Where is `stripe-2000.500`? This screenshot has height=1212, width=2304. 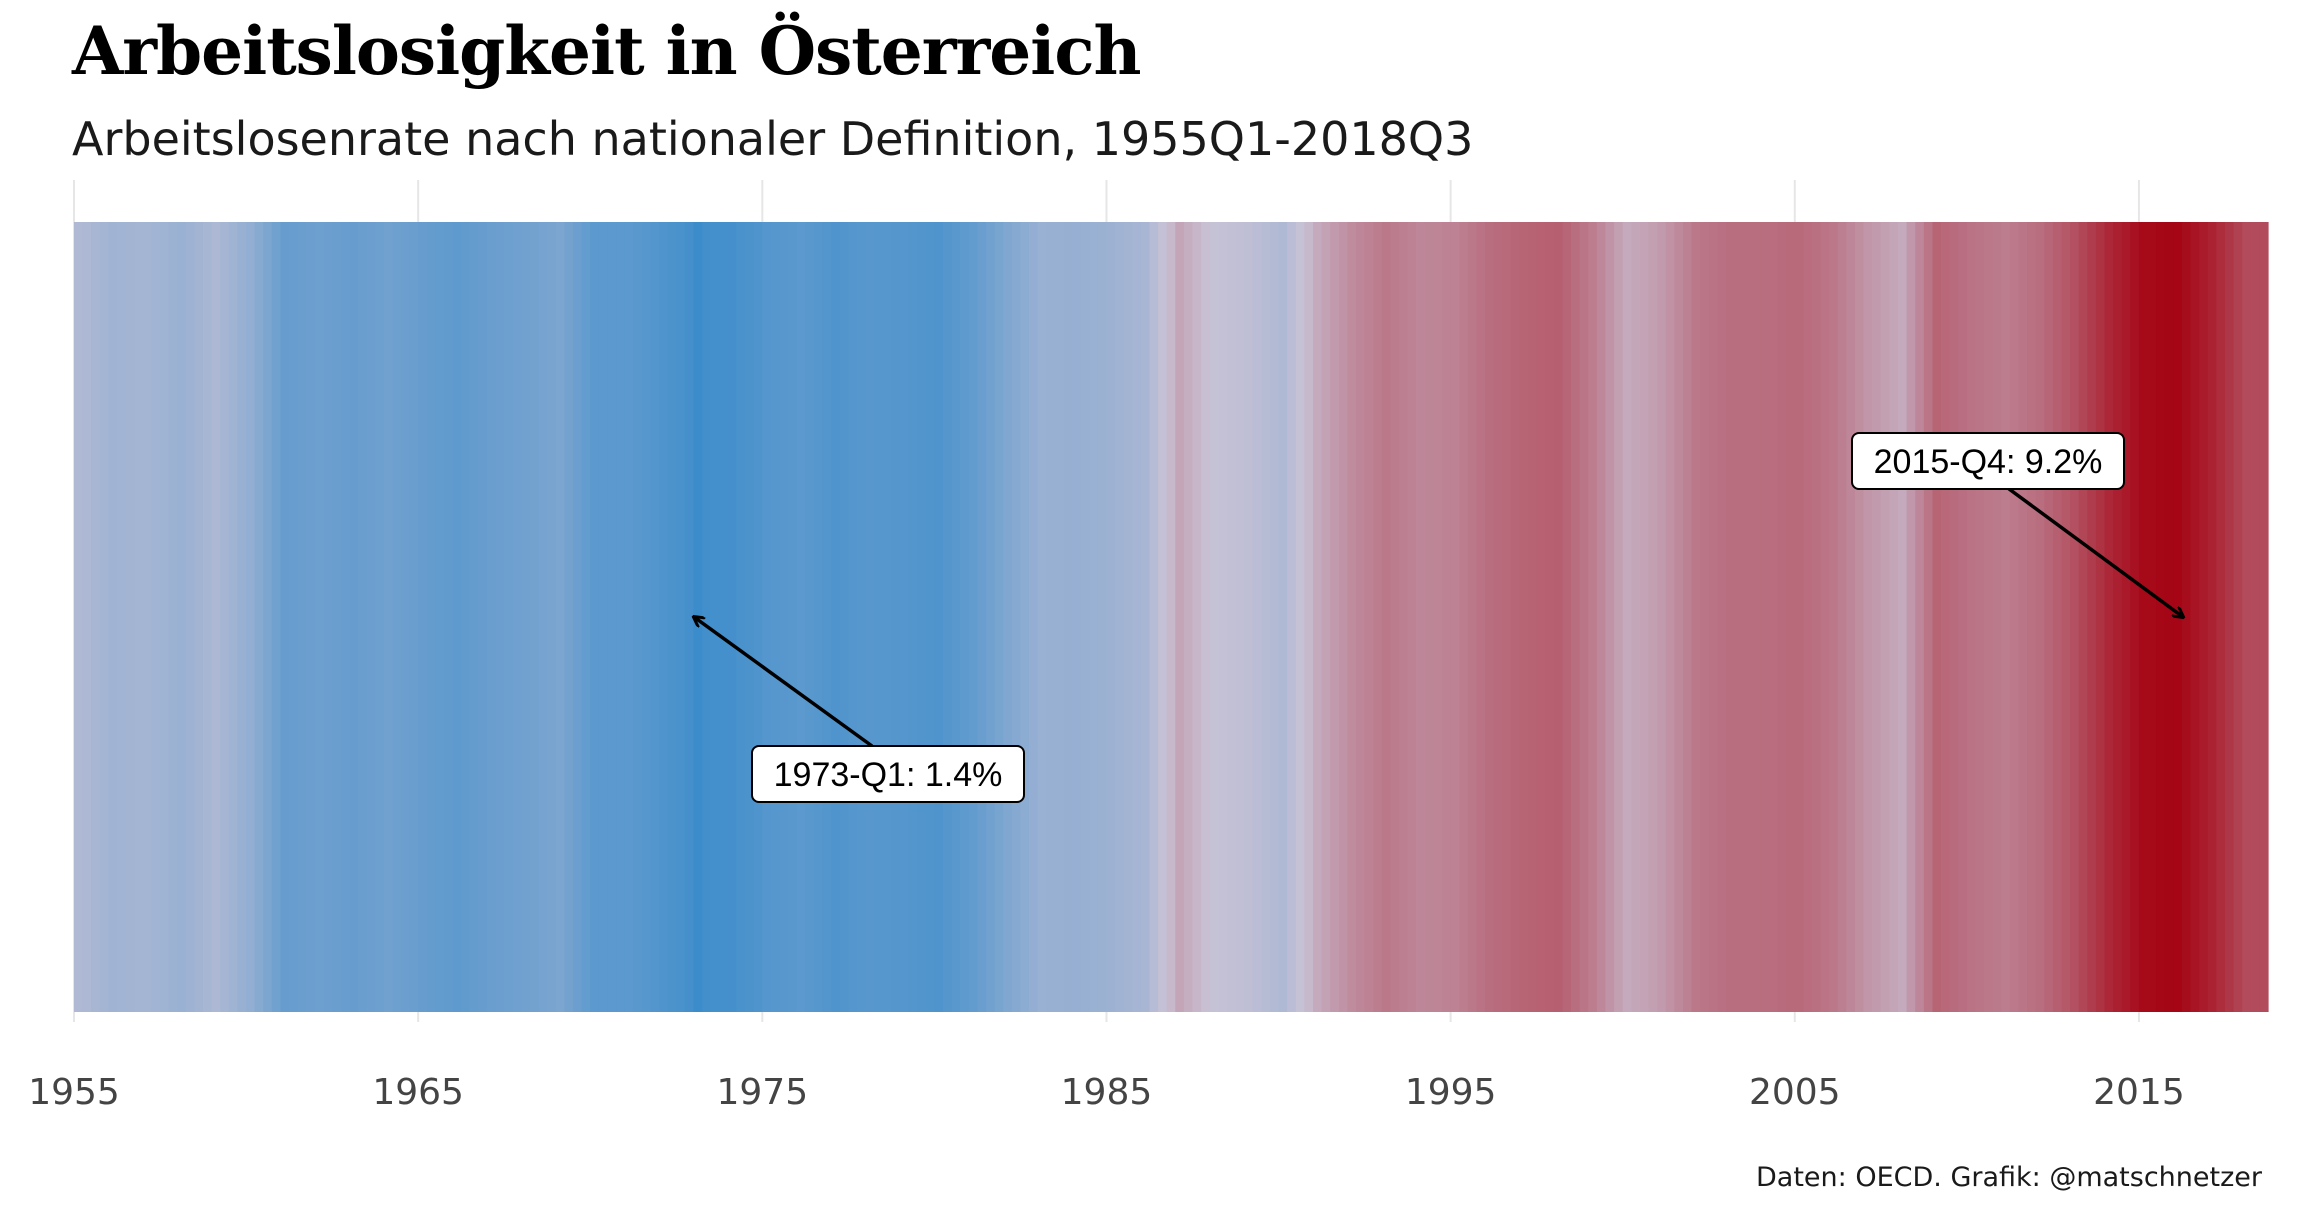
stripe-2000.500 is located at coordinates (1644, 617).